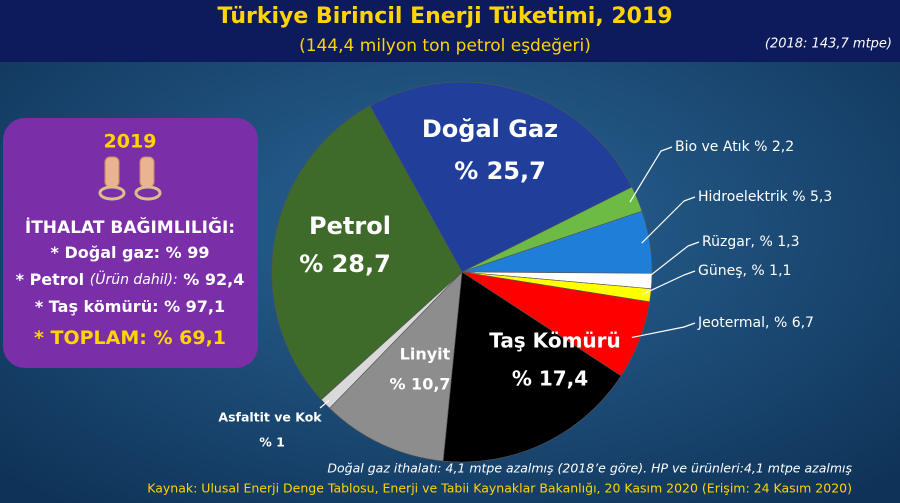  I want to click on slice-name: Jeotermal,, so click(733, 323).